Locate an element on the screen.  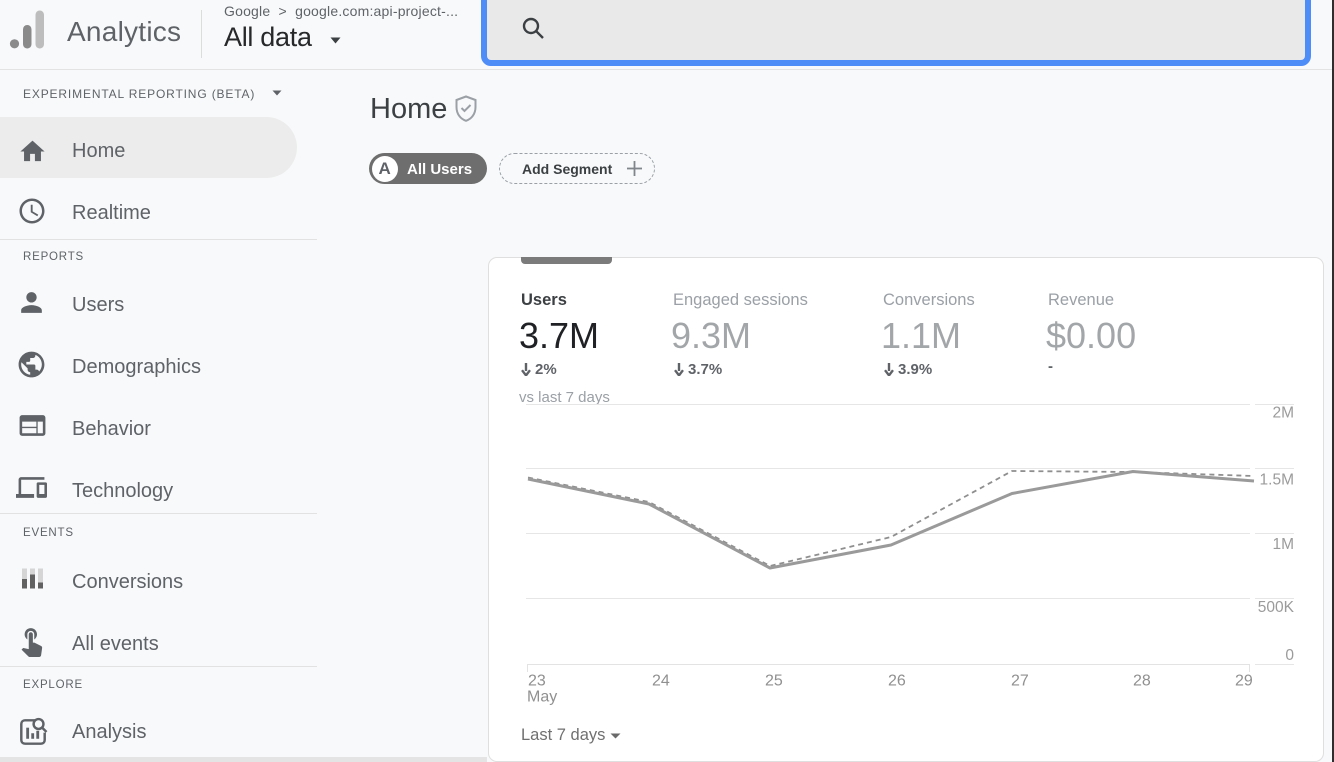
svg-text: 29 is located at coordinates (1244, 681).